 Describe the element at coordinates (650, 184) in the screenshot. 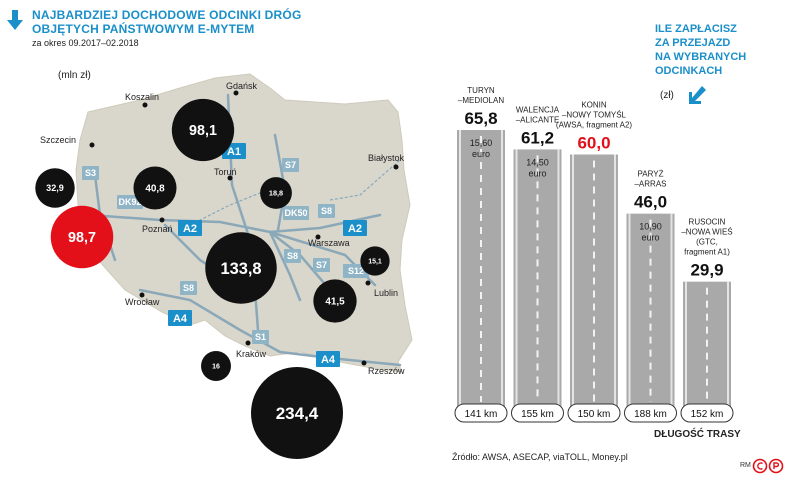

I see `bar-category-label: –ARRAS` at that location.